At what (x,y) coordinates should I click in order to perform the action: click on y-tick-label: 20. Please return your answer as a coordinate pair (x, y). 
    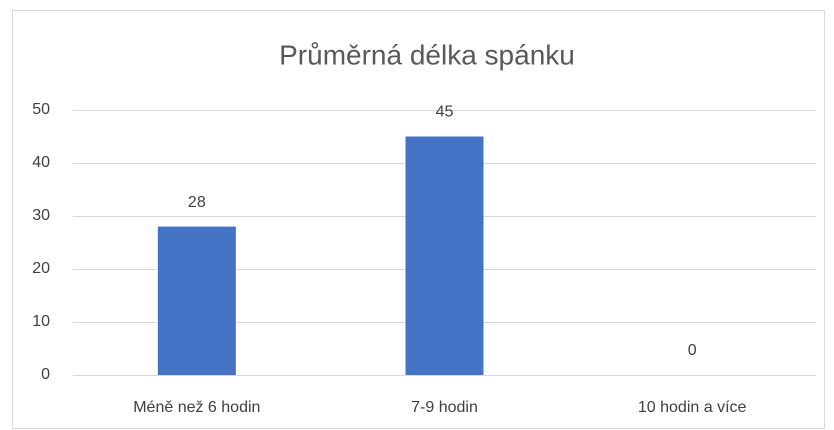
    Looking at the image, I should click on (41, 268).